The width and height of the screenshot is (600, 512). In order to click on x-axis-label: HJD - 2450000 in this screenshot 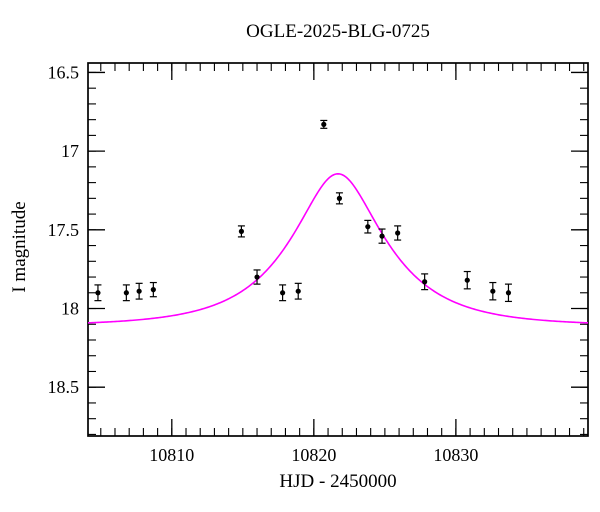, I will do `click(338, 481)`.